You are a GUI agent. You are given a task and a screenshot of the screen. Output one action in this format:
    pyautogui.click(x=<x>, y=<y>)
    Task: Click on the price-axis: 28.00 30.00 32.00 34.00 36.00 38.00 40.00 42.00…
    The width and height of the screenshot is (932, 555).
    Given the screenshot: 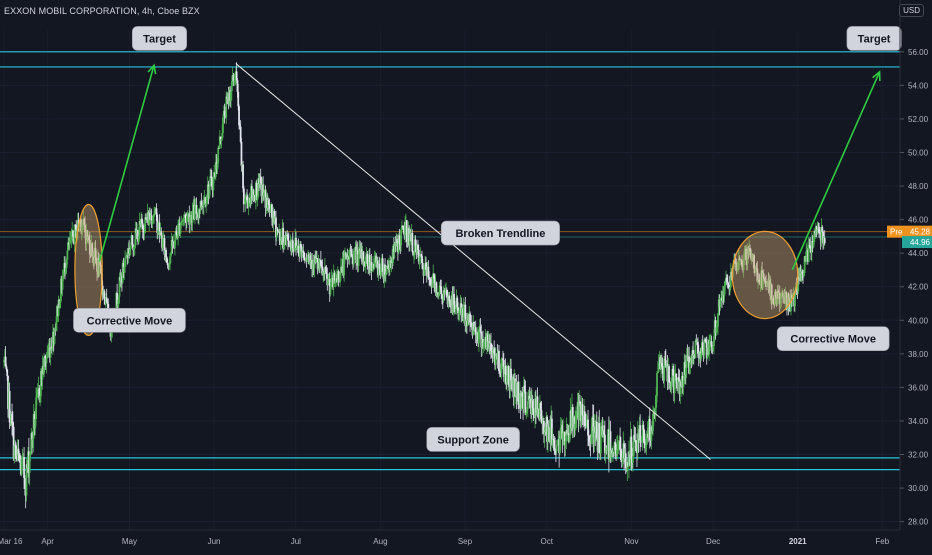 What is the action you would take?
    pyautogui.click(x=914, y=287)
    